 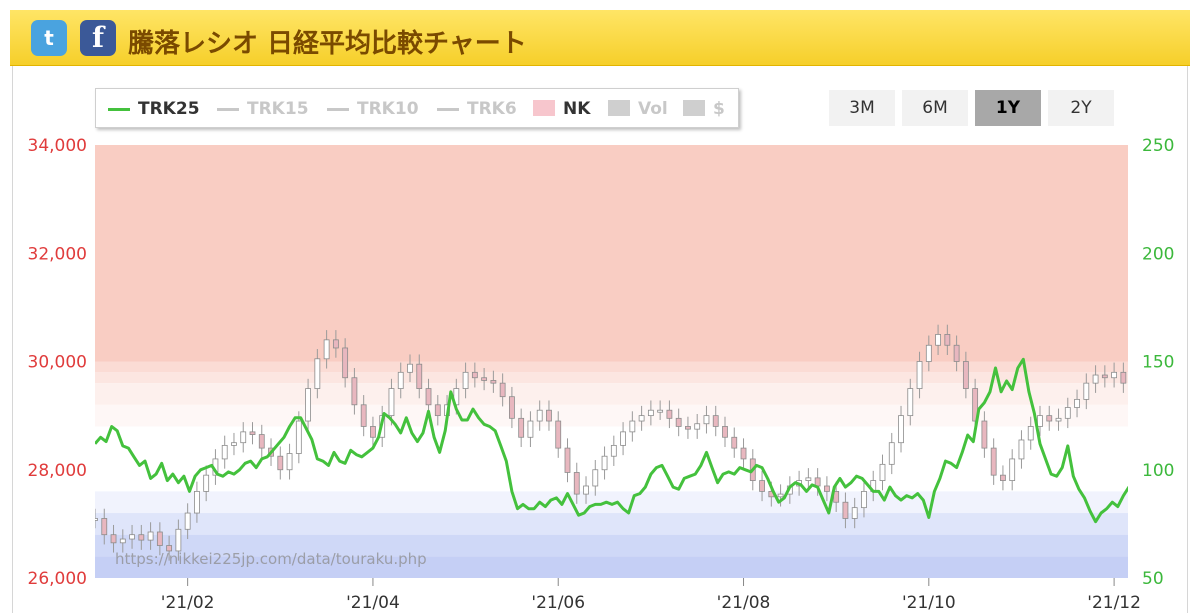 I want to click on x-axis-tick-label: '21/08, so click(x=744, y=603).